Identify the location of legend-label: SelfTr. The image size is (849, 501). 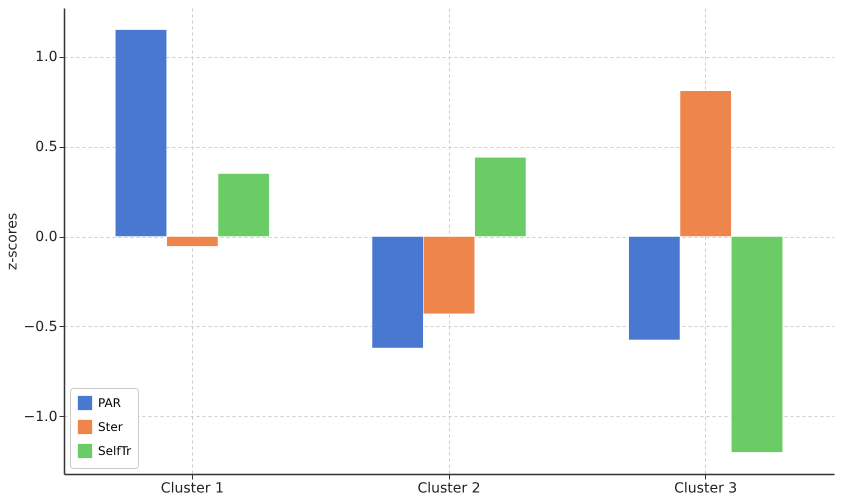
(115, 451).